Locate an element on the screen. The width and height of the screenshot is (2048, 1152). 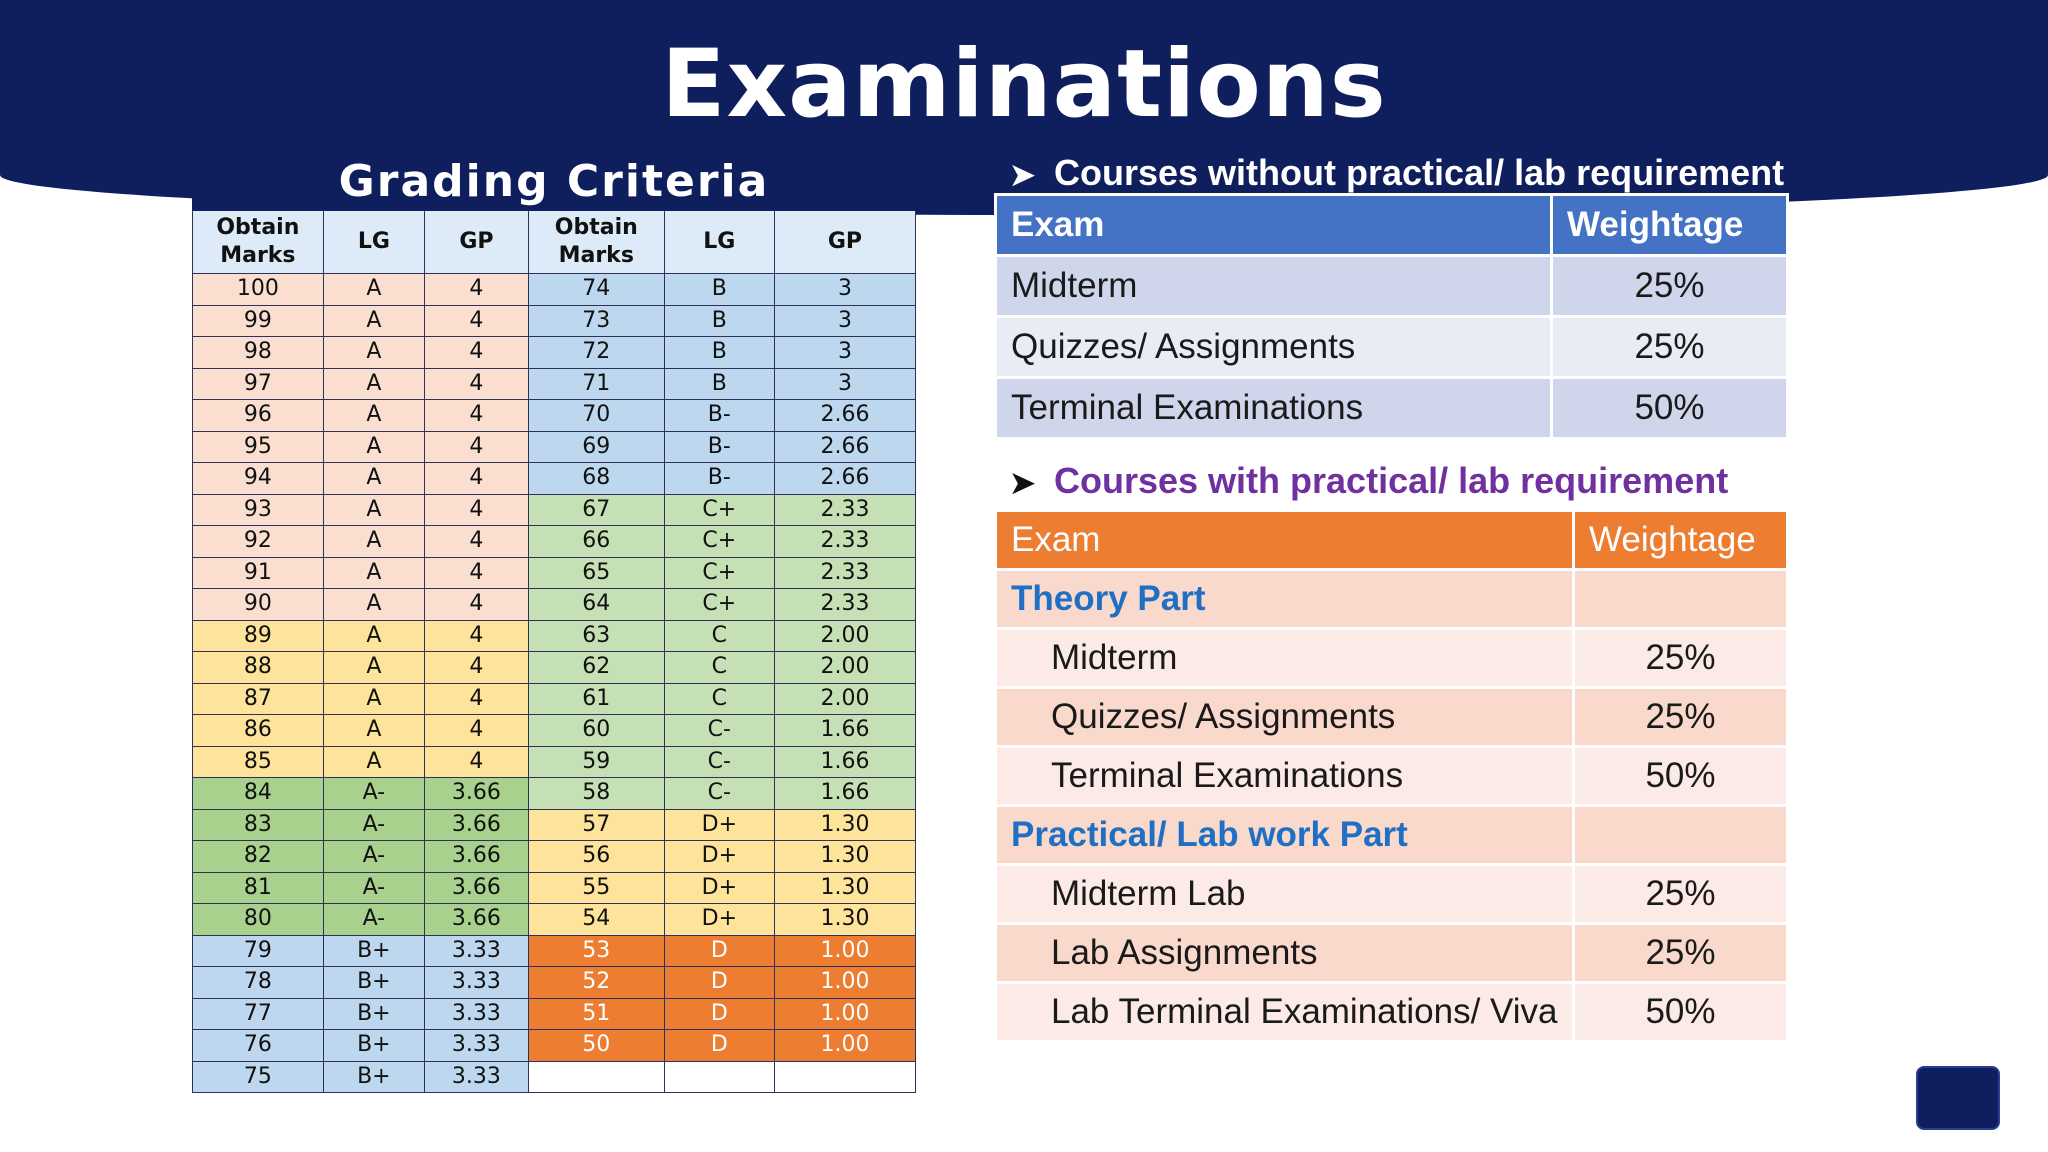
grading-header-row: Obtain Marks LG GP Obtain Marks LG GP is located at coordinates (554, 242).